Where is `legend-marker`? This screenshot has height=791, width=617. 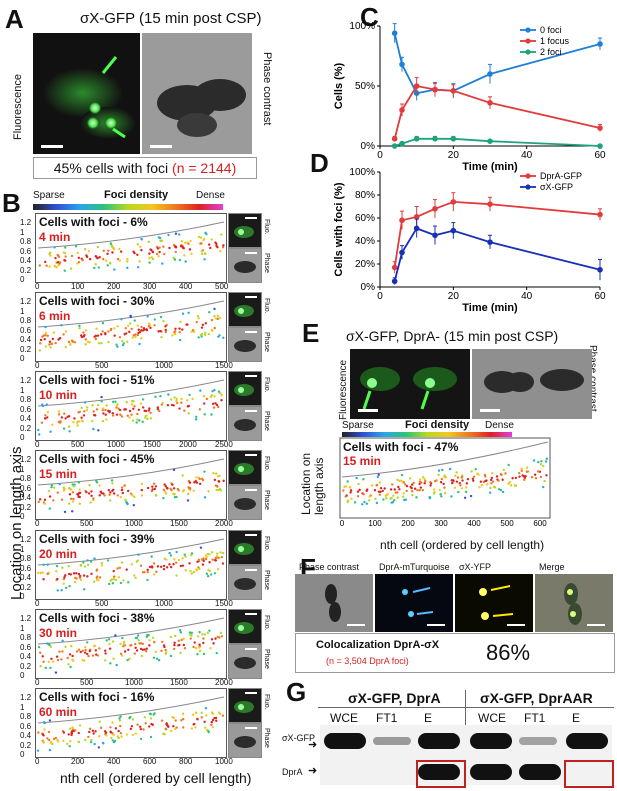 legend-marker is located at coordinates (528, 176).